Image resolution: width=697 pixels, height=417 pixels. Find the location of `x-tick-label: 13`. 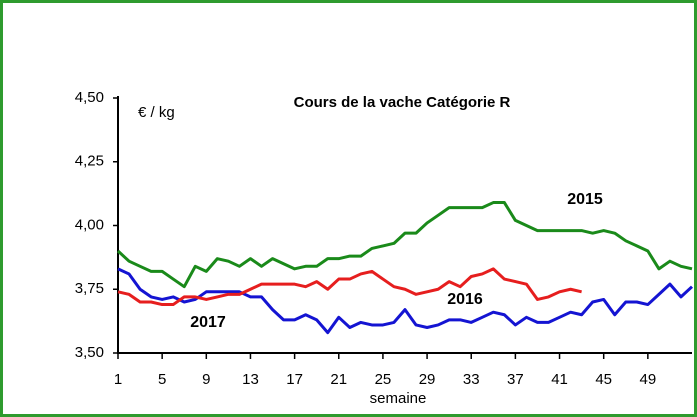

x-tick-label: 13 is located at coordinates (250, 379).